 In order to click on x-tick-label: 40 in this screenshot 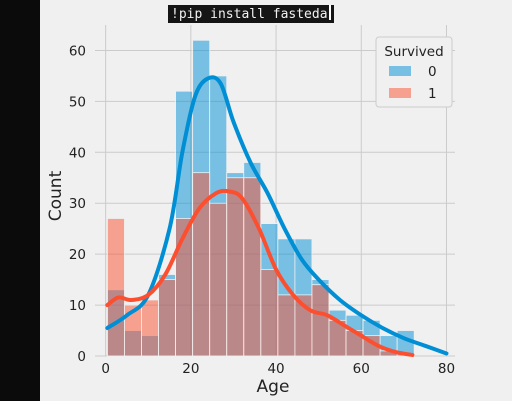, I will do `click(275, 369)`.